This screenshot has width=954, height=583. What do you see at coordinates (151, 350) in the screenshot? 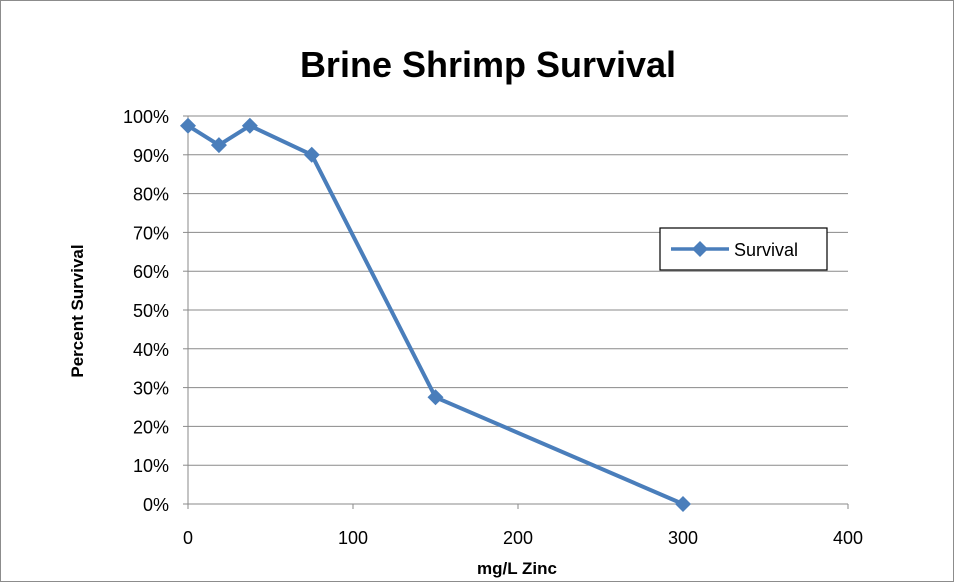
I see `y-tick-label-4: 40%` at bounding box center [151, 350].